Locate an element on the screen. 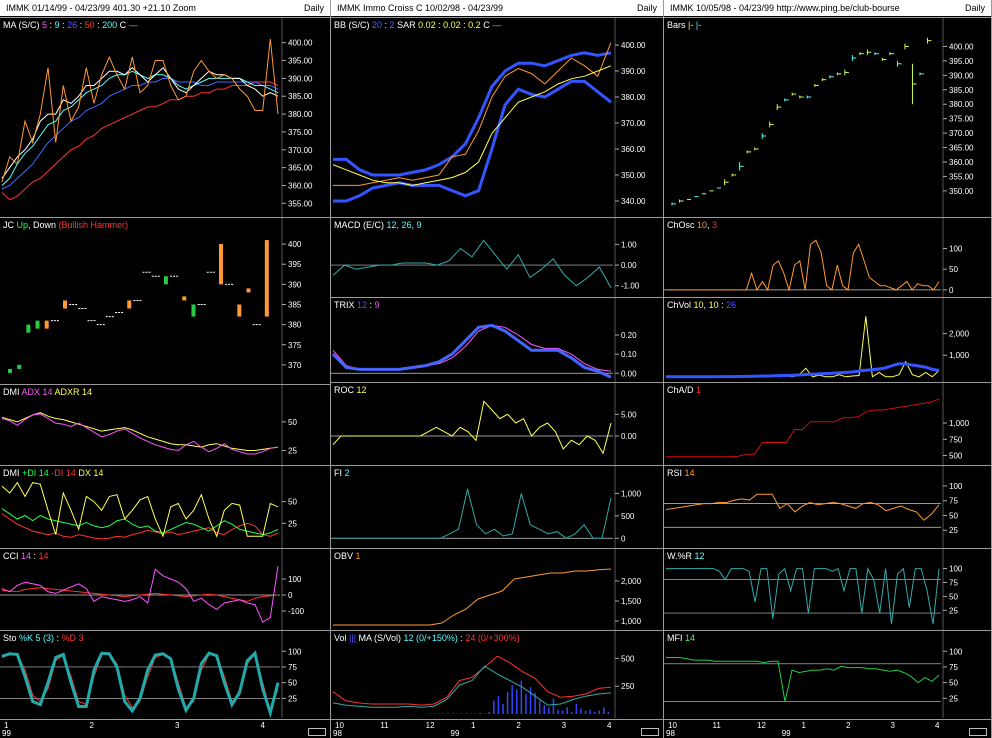 The image size is (992, 738). panel-title-mfi: MFI 14 is located at coordinates (681, 638).